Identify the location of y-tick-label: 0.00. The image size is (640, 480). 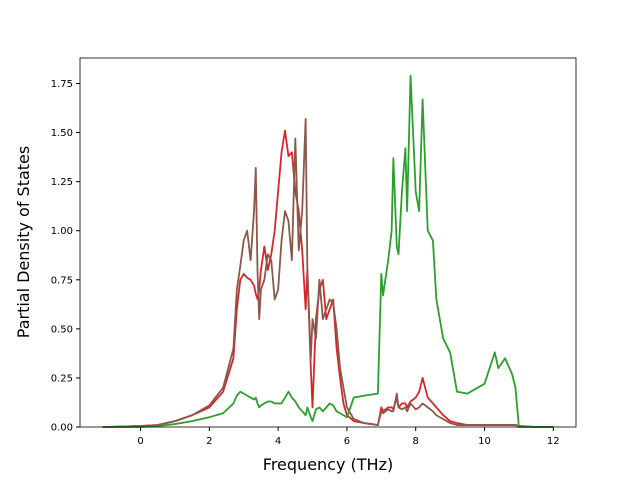
(62, 428).